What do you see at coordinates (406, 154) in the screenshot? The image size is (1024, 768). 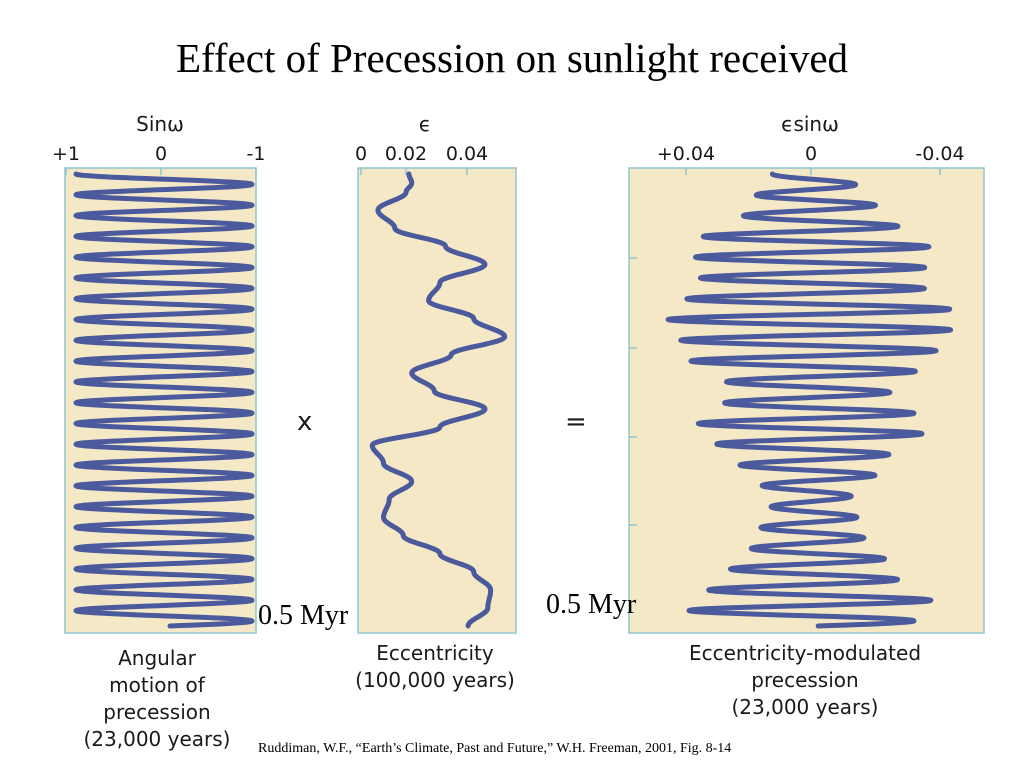 I see `eccentricity-tick: 0.02` at bounding box center [406, 154].